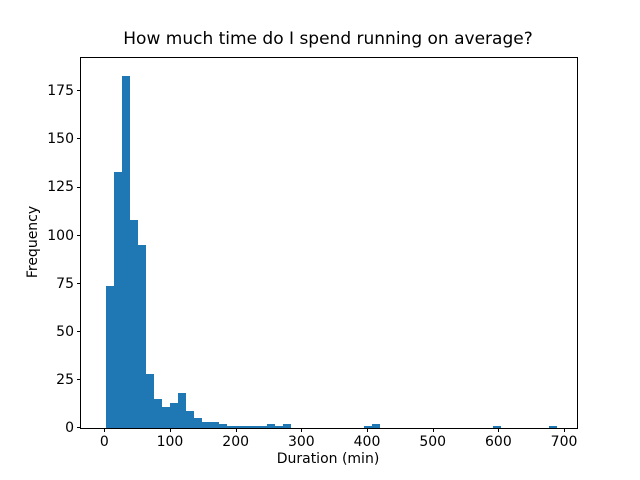  Describe the element at coordinates (65, 331) in the screenshot. I see `y-tick-label: 50` at that location.